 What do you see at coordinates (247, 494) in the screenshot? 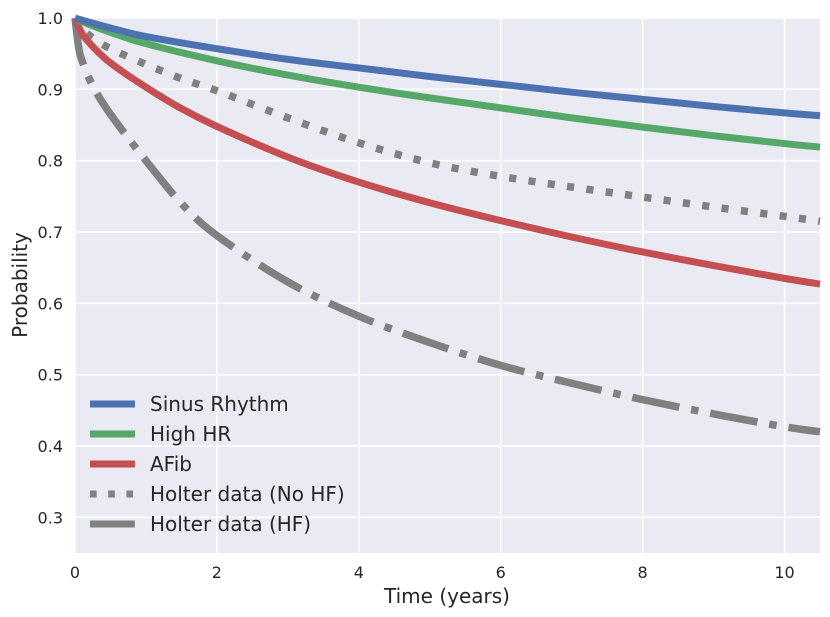
I see `legend-label: Holter data (No HF)` at bounding box center [247, 494].